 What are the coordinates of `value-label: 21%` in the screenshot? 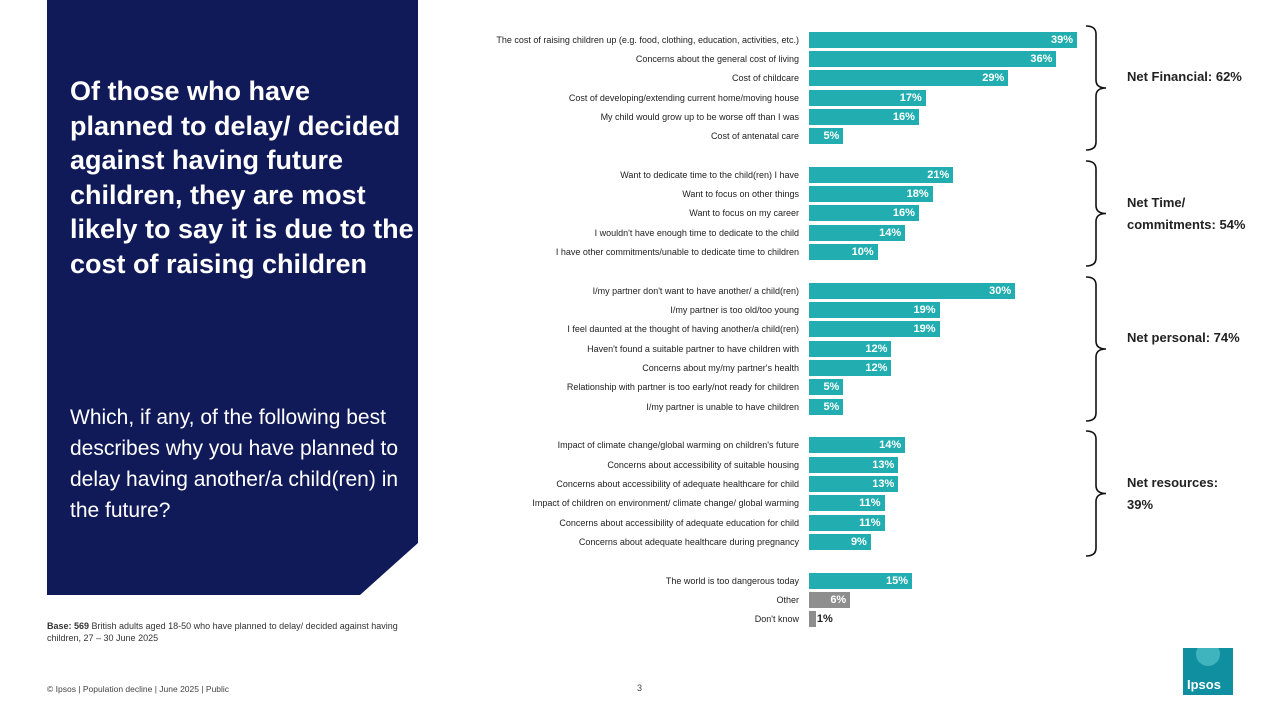 It's located at (938, 175).